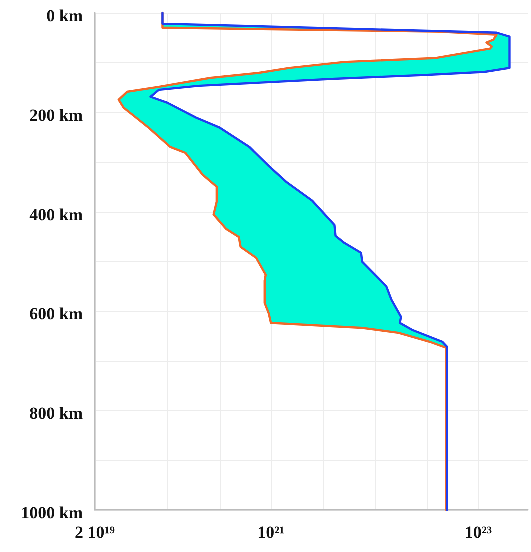 This screenshot has height=552, width=531. Describe the element at coordinates (478, 532) in the screenshot. I see `x-tick-label: 10²³` at that location.